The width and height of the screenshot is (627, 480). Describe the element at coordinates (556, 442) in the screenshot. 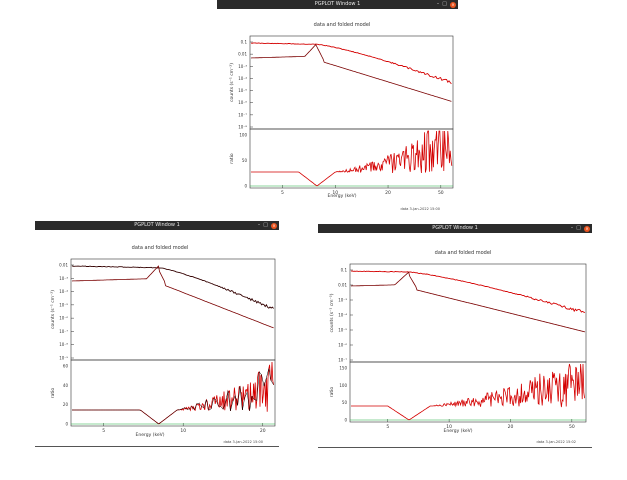

I see `timestamp-label: data 3-Jan-2022 15:02` at that location.